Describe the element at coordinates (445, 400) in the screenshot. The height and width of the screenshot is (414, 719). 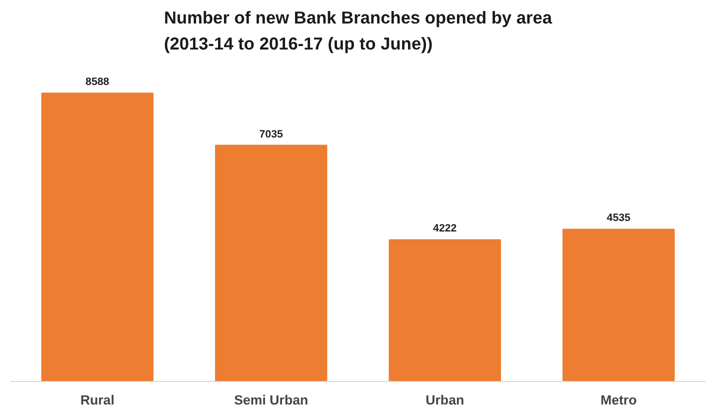
I see `x-tick-label: Urban` at that location.